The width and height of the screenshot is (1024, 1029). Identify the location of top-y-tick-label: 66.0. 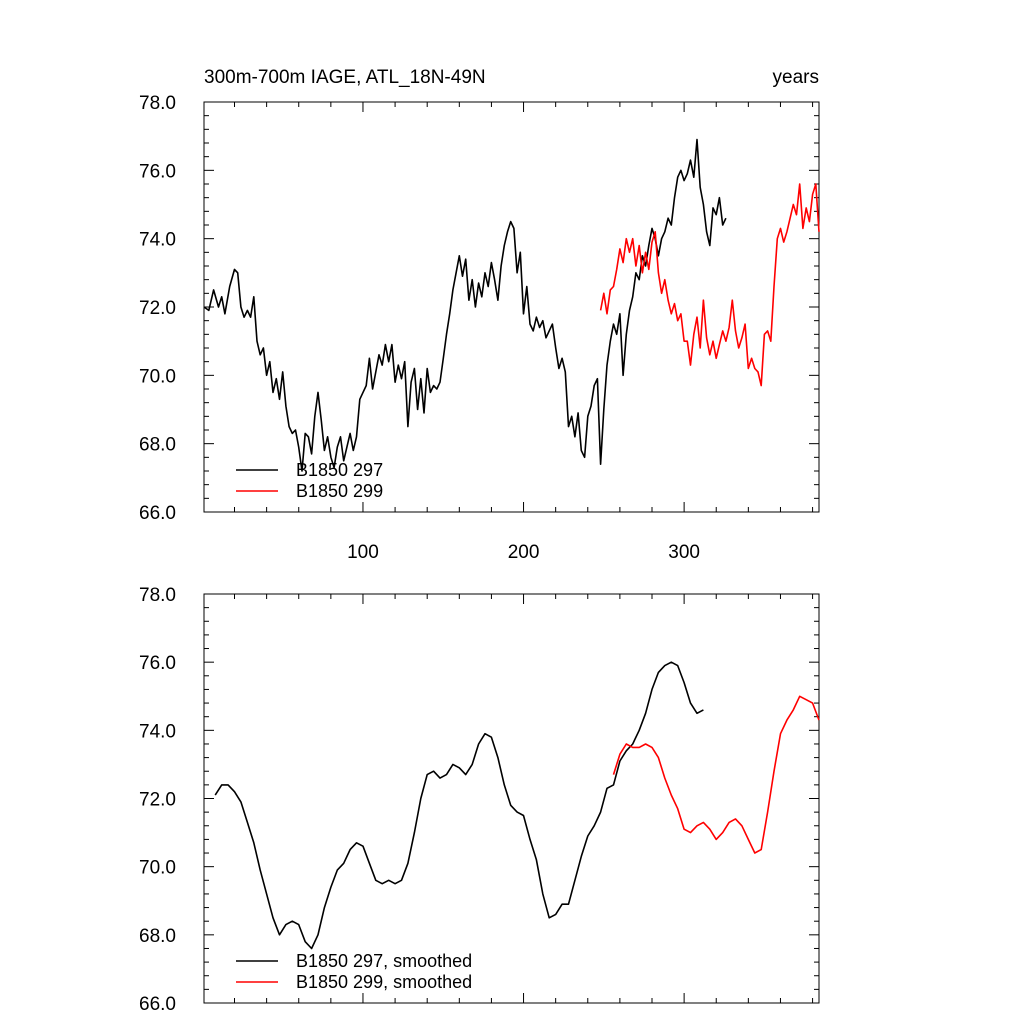
(157, 513).